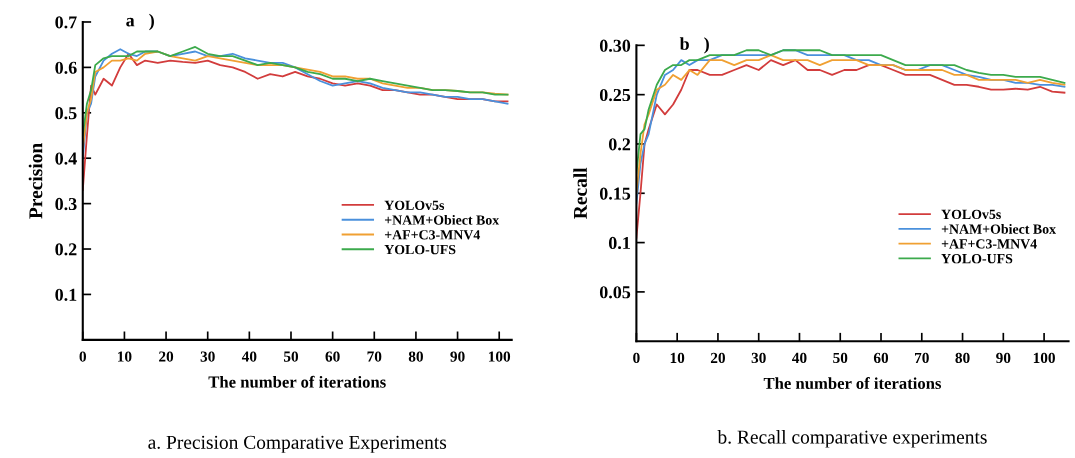 Image resolution: width=1075 pixels, height=458 pixels. What do you see at coordinates (694, 45) in the screenshot?
I see `annotation: b )` at bounding box center [694, 45].